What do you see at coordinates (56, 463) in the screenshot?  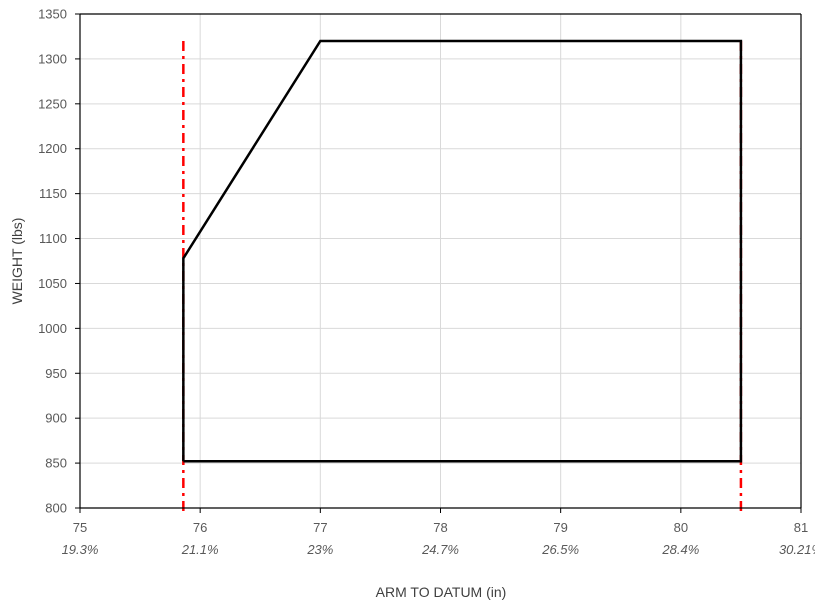 I see `y-tick-label: 850` at bounding box center [56, 463].